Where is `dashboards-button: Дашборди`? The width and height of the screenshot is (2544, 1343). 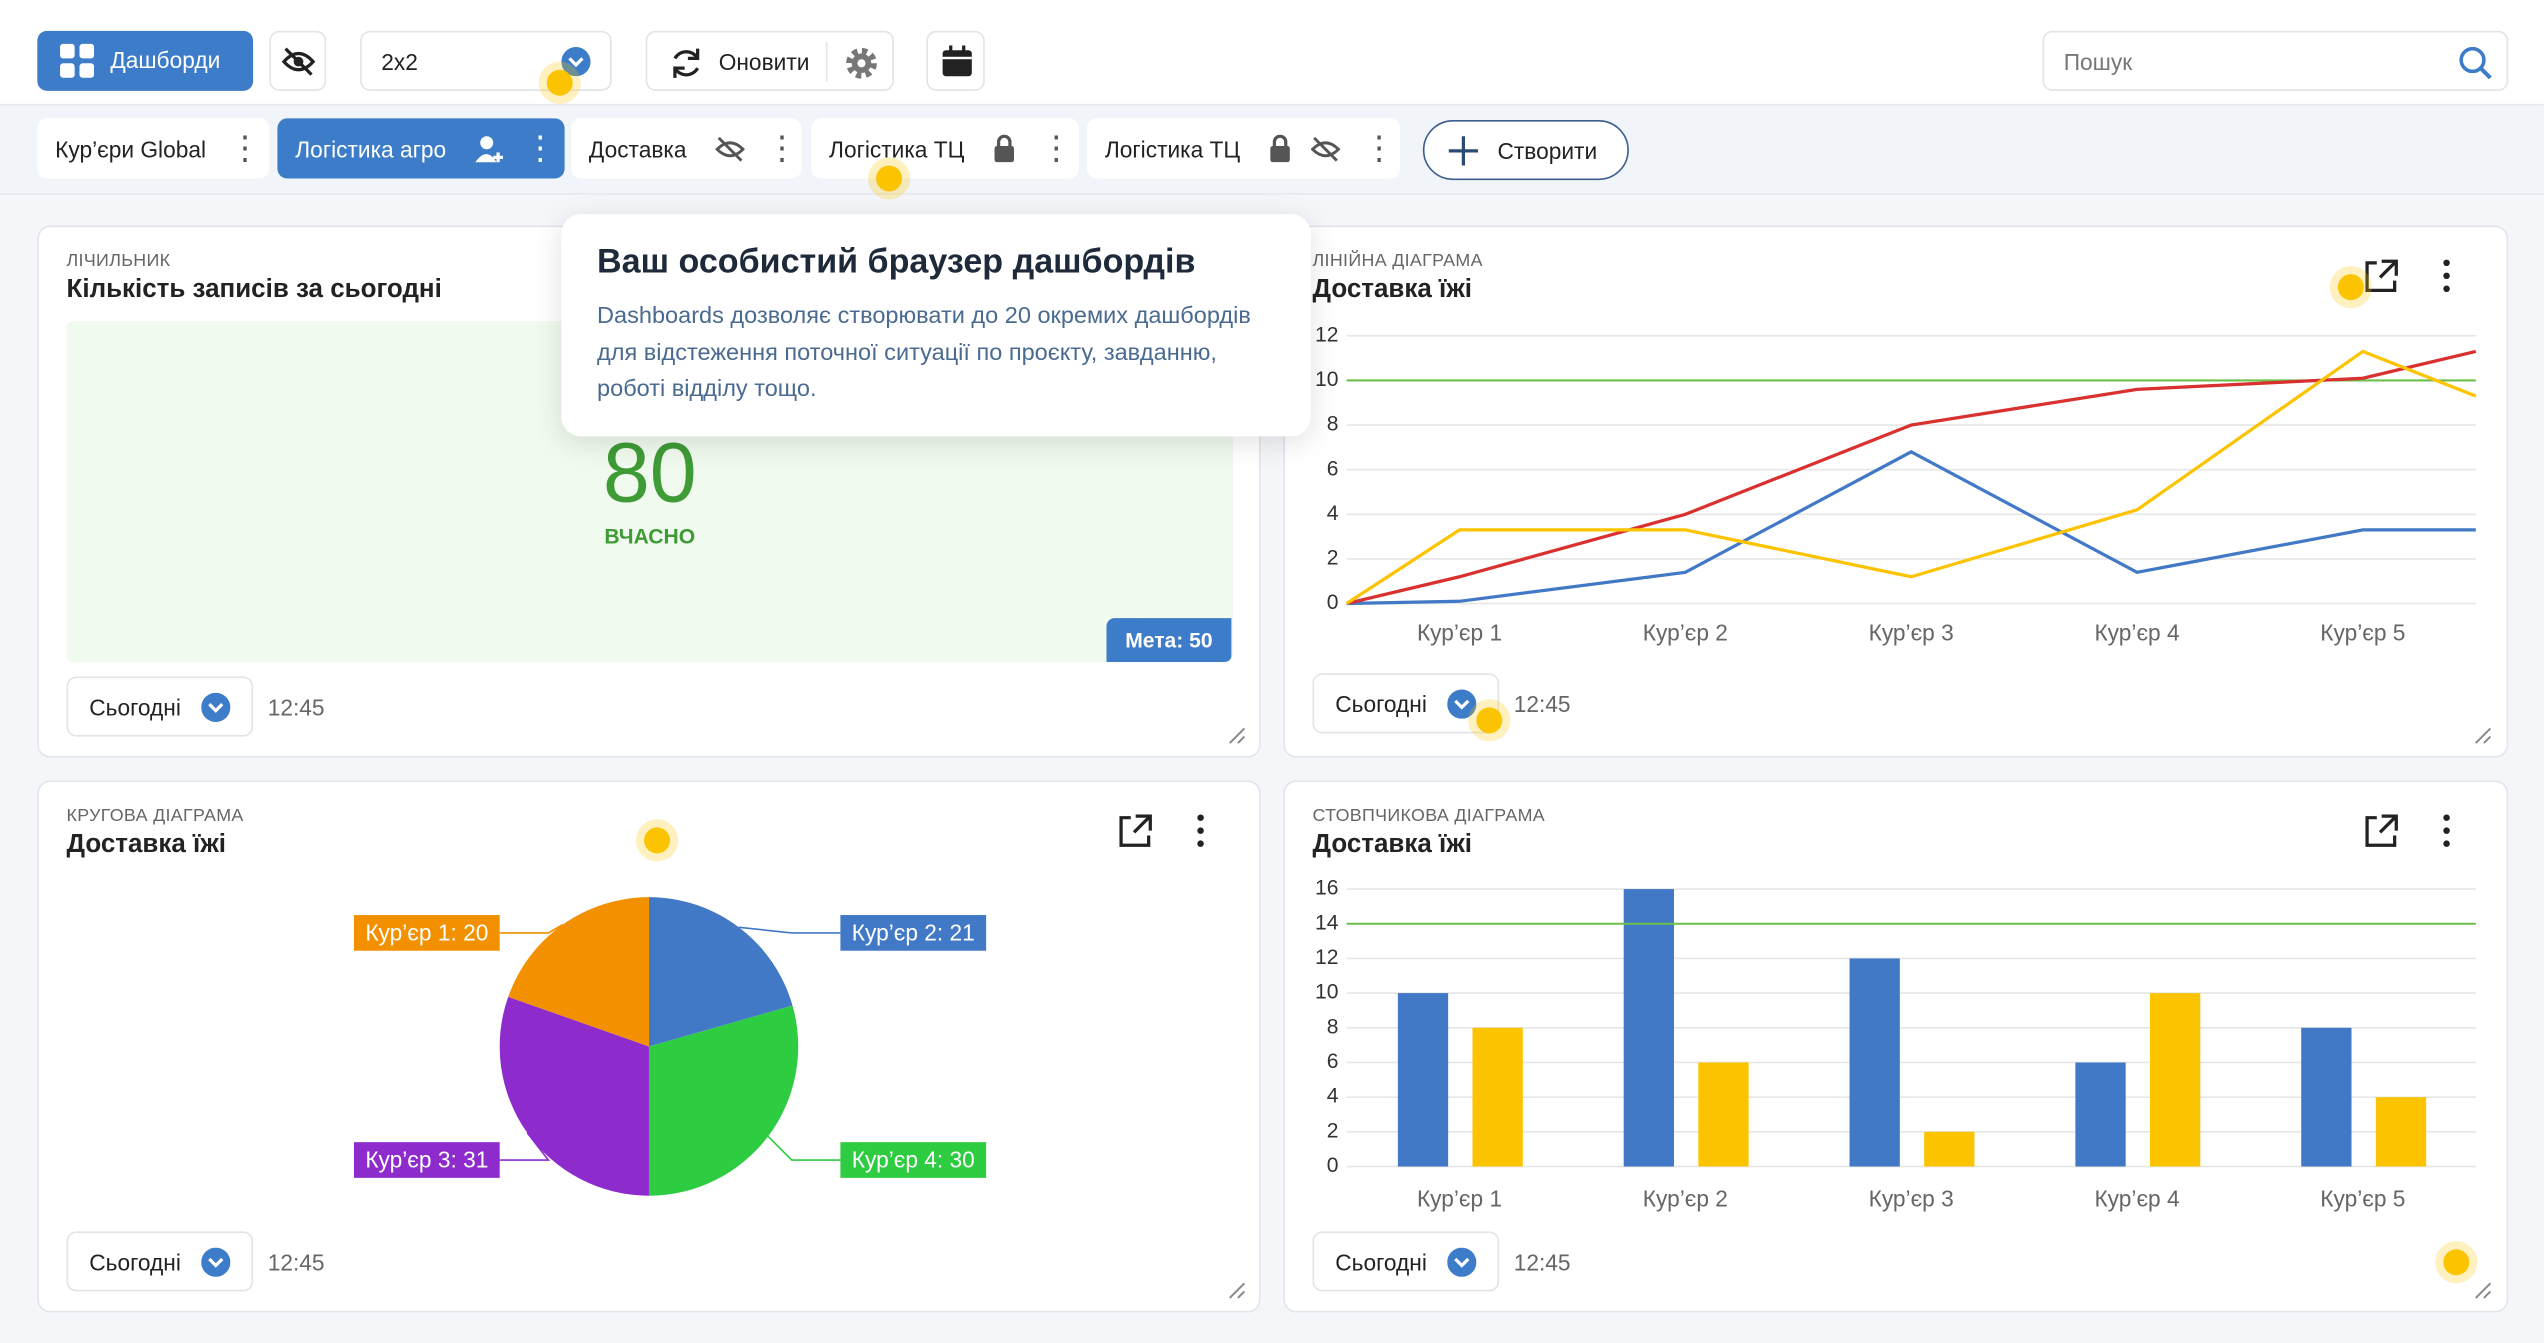 dashboards-button: Дашборди is located at coordinates (145, 60).